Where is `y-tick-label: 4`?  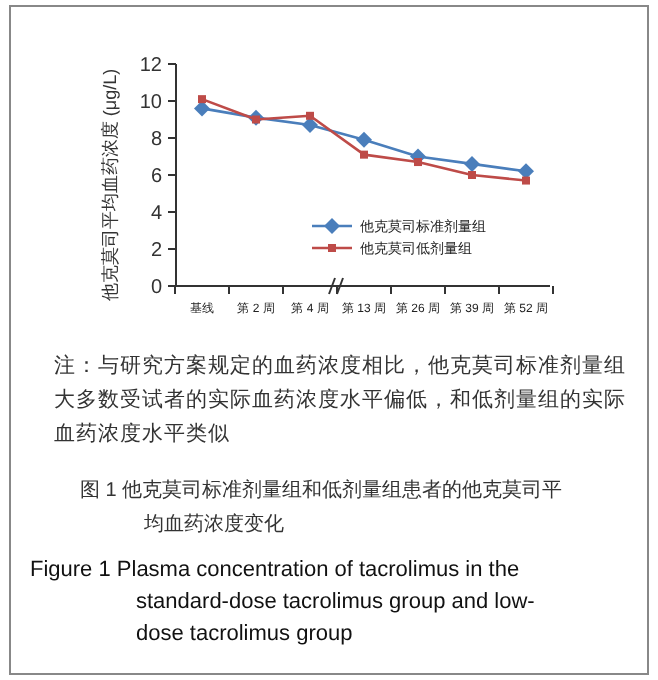
y-tick-label: 4 is located at coordinates (156, 214).